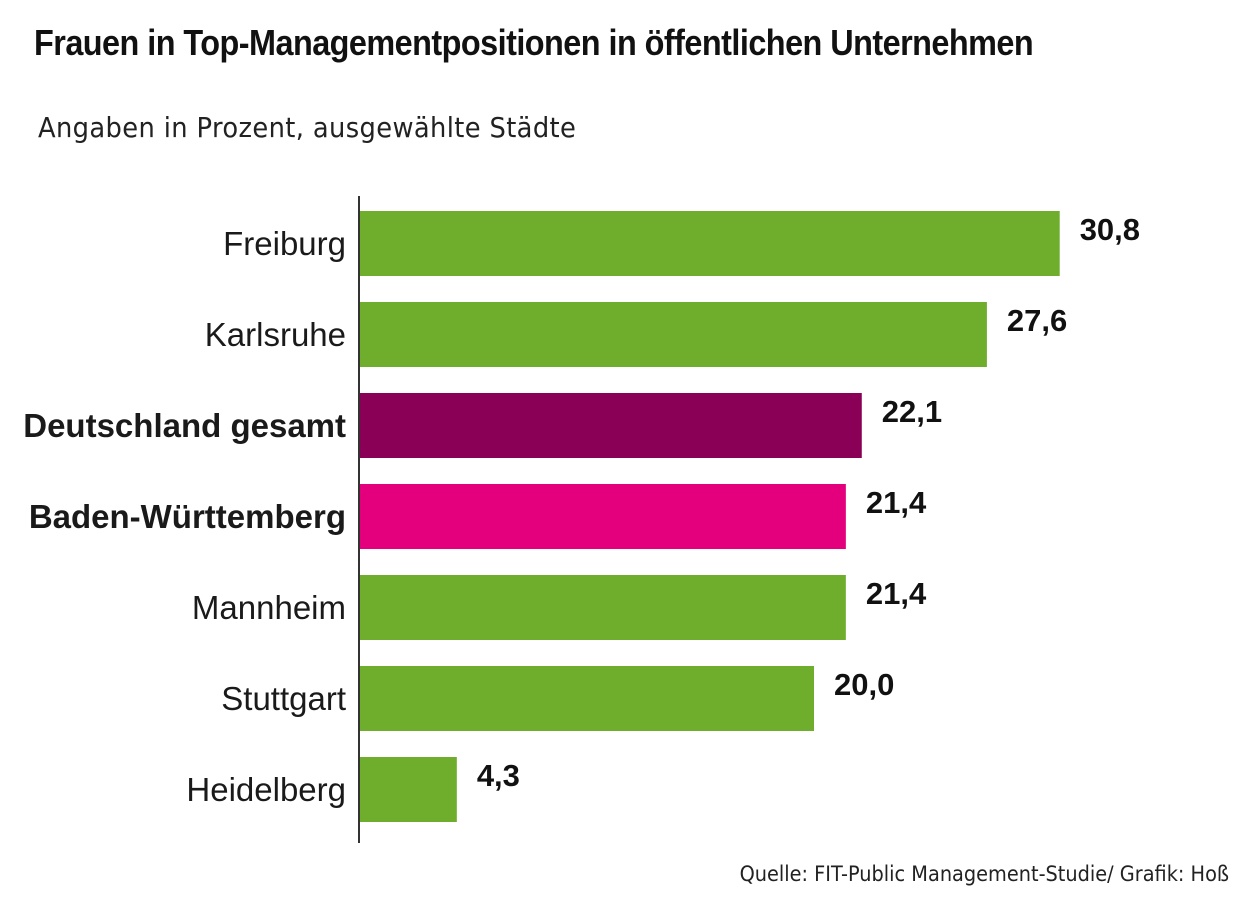 The width and height of the screenshot is (1243, 903). What do you see at coordinates (283, 698) in the screenshot?
I see `category-label: Stuttgart` at bounding box center [283, 698].